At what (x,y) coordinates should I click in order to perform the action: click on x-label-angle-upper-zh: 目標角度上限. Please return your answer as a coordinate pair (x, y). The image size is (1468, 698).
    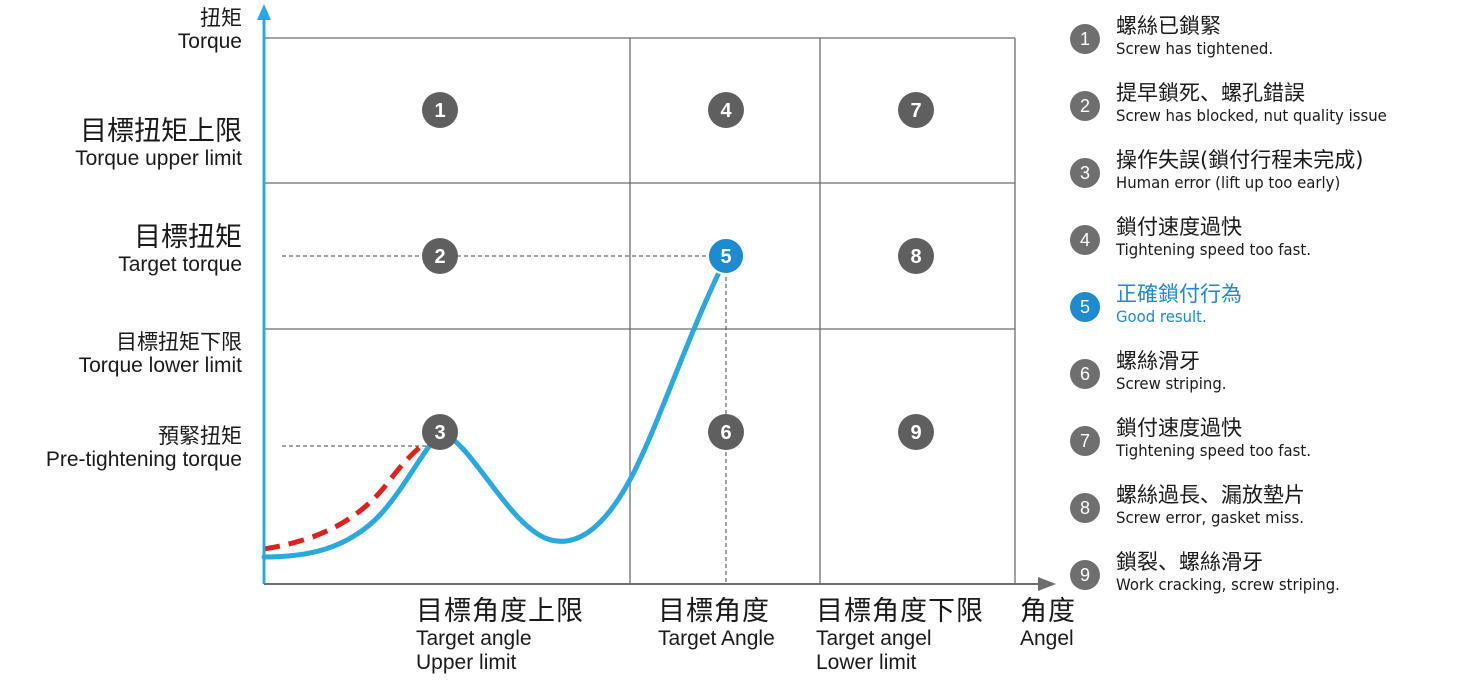
    Looking at the image, I should click on (500, 611).